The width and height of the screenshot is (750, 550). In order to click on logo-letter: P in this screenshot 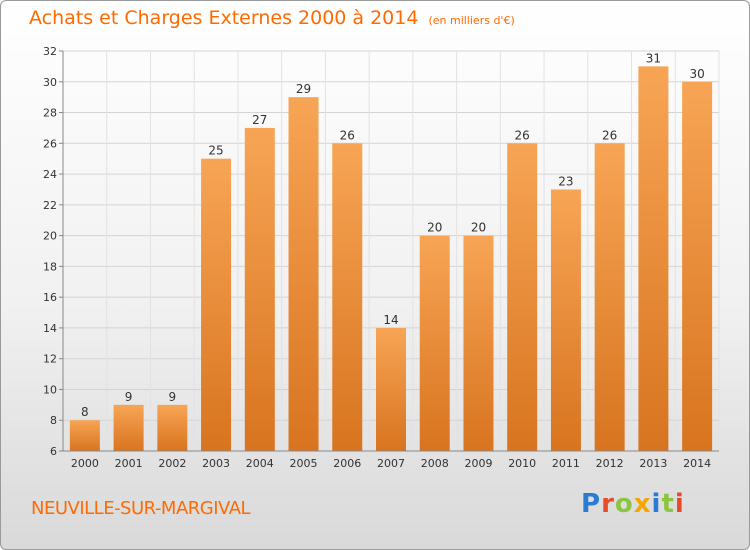, I will do `click(591, 504)`.